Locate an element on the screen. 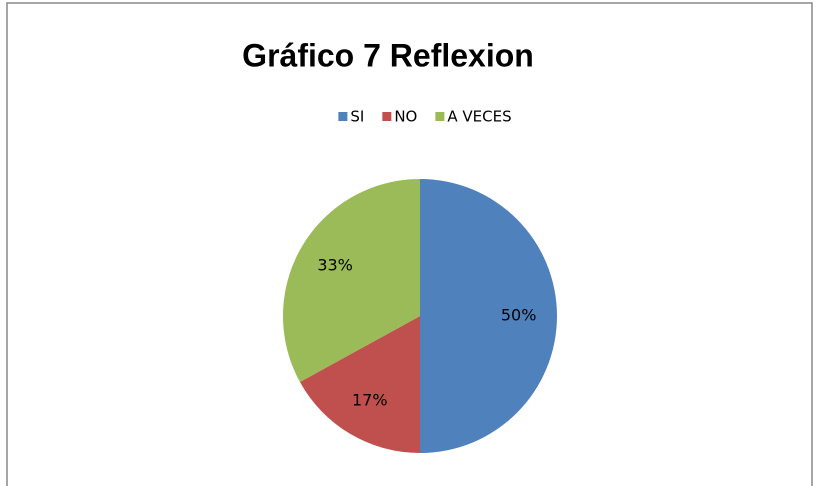  legend-label: A VECES is located at coordinates (479, 117).